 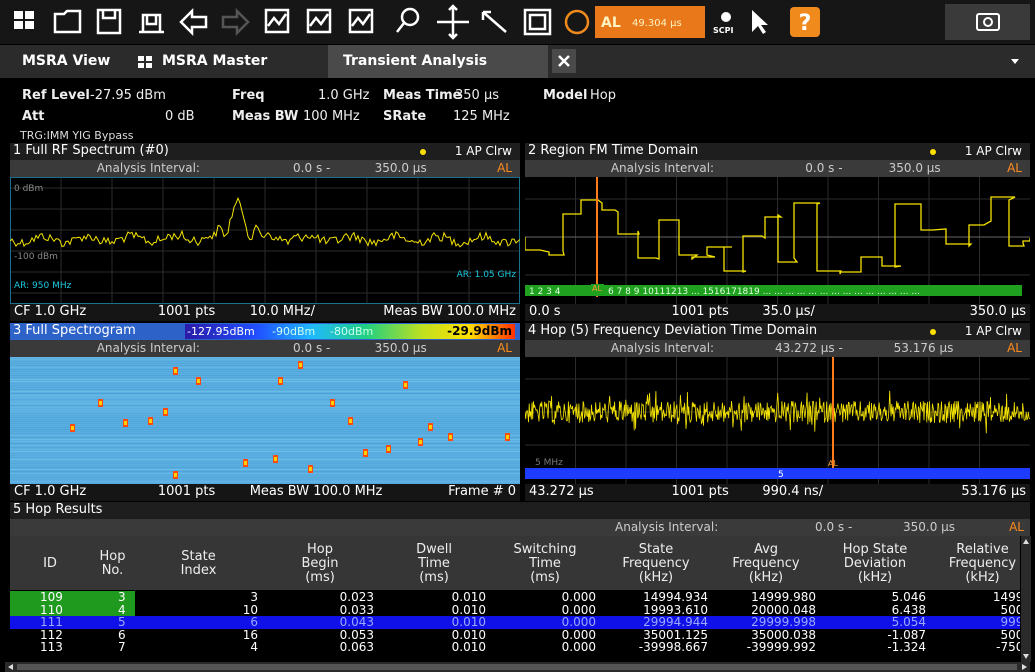 What do you see at coordinates (112, 609) in the screenshot?
I see `cell-highlight` at bounding box center [112, 609].